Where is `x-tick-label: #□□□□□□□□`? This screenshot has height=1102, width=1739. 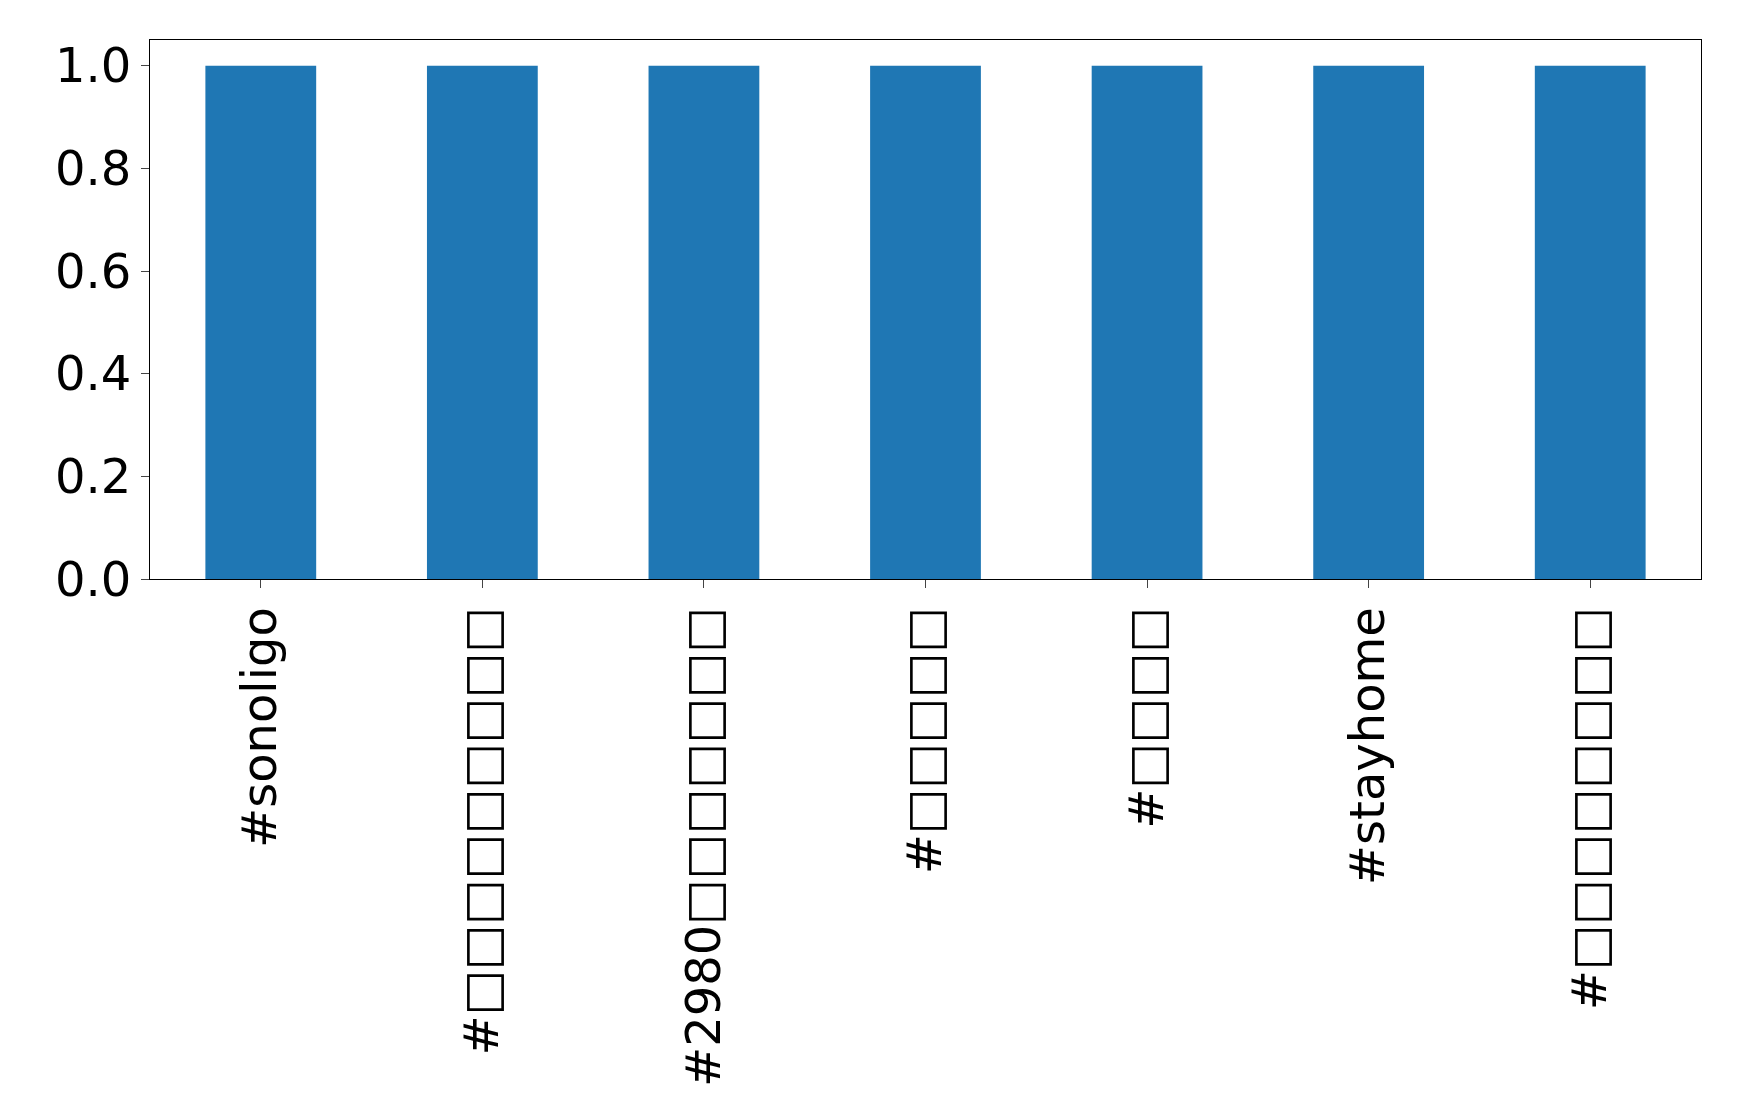
x-tick-label: #□□□□□□□□ is located at coordinates (1588, 809).